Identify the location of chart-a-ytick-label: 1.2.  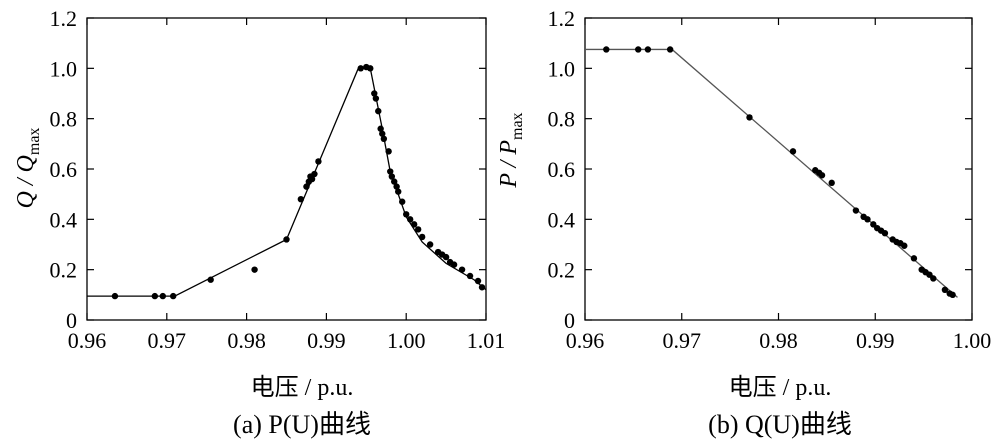
(64, 18).